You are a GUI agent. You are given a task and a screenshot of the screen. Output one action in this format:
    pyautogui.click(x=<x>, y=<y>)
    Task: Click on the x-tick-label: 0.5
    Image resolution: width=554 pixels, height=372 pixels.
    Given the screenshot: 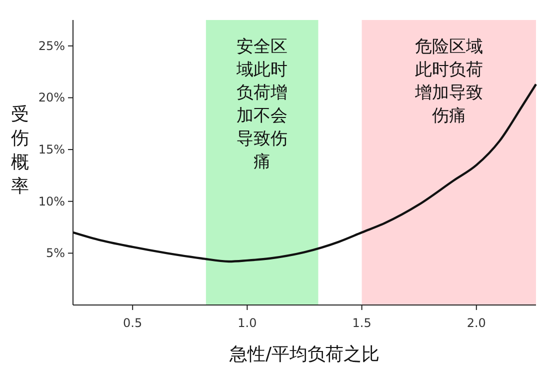 What is the action you would take?
    pyautogui.click(x=132, y=323)
    